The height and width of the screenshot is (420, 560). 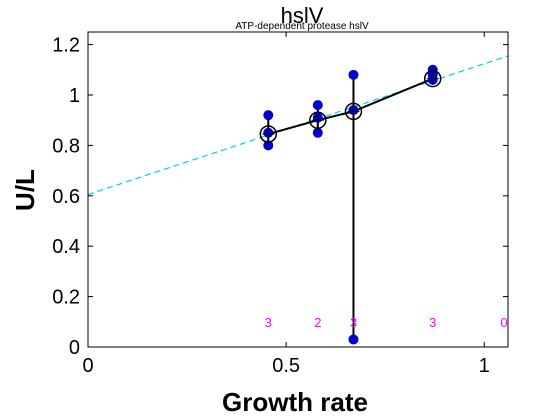 I want to click on mean-line, so click(x=351, y=106).